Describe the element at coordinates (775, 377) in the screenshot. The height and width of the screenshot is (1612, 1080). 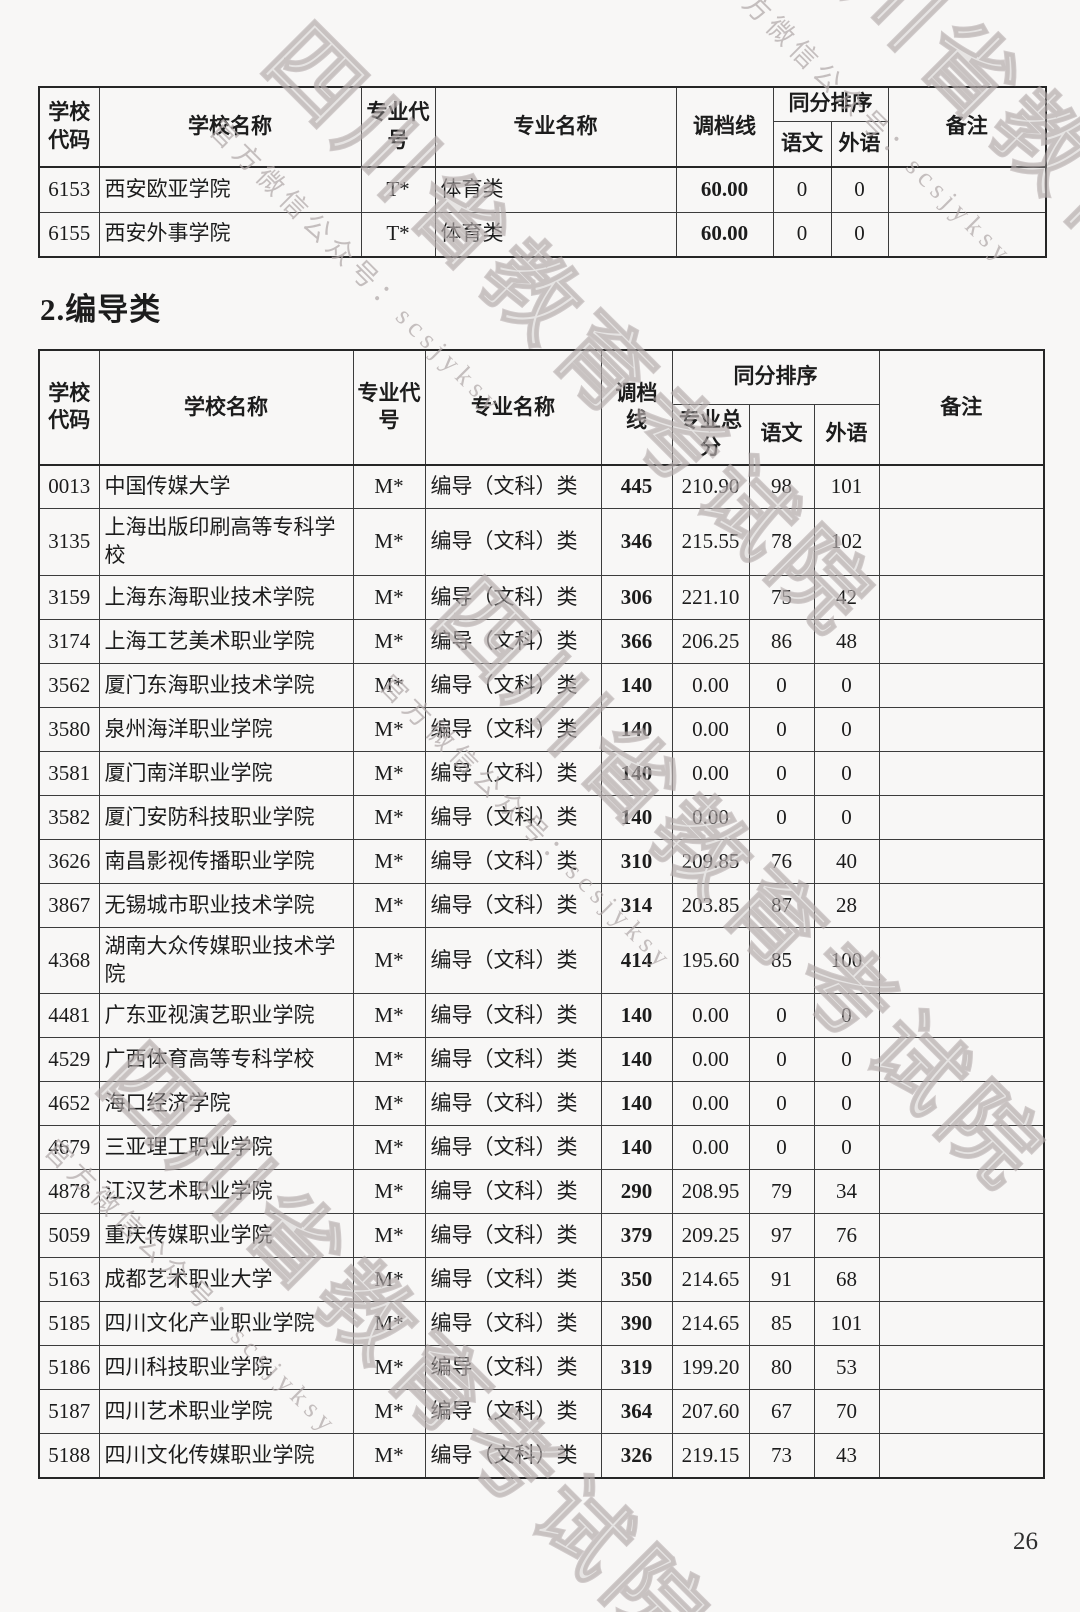
I see `header-tiebreak: 同分排序` at that location.